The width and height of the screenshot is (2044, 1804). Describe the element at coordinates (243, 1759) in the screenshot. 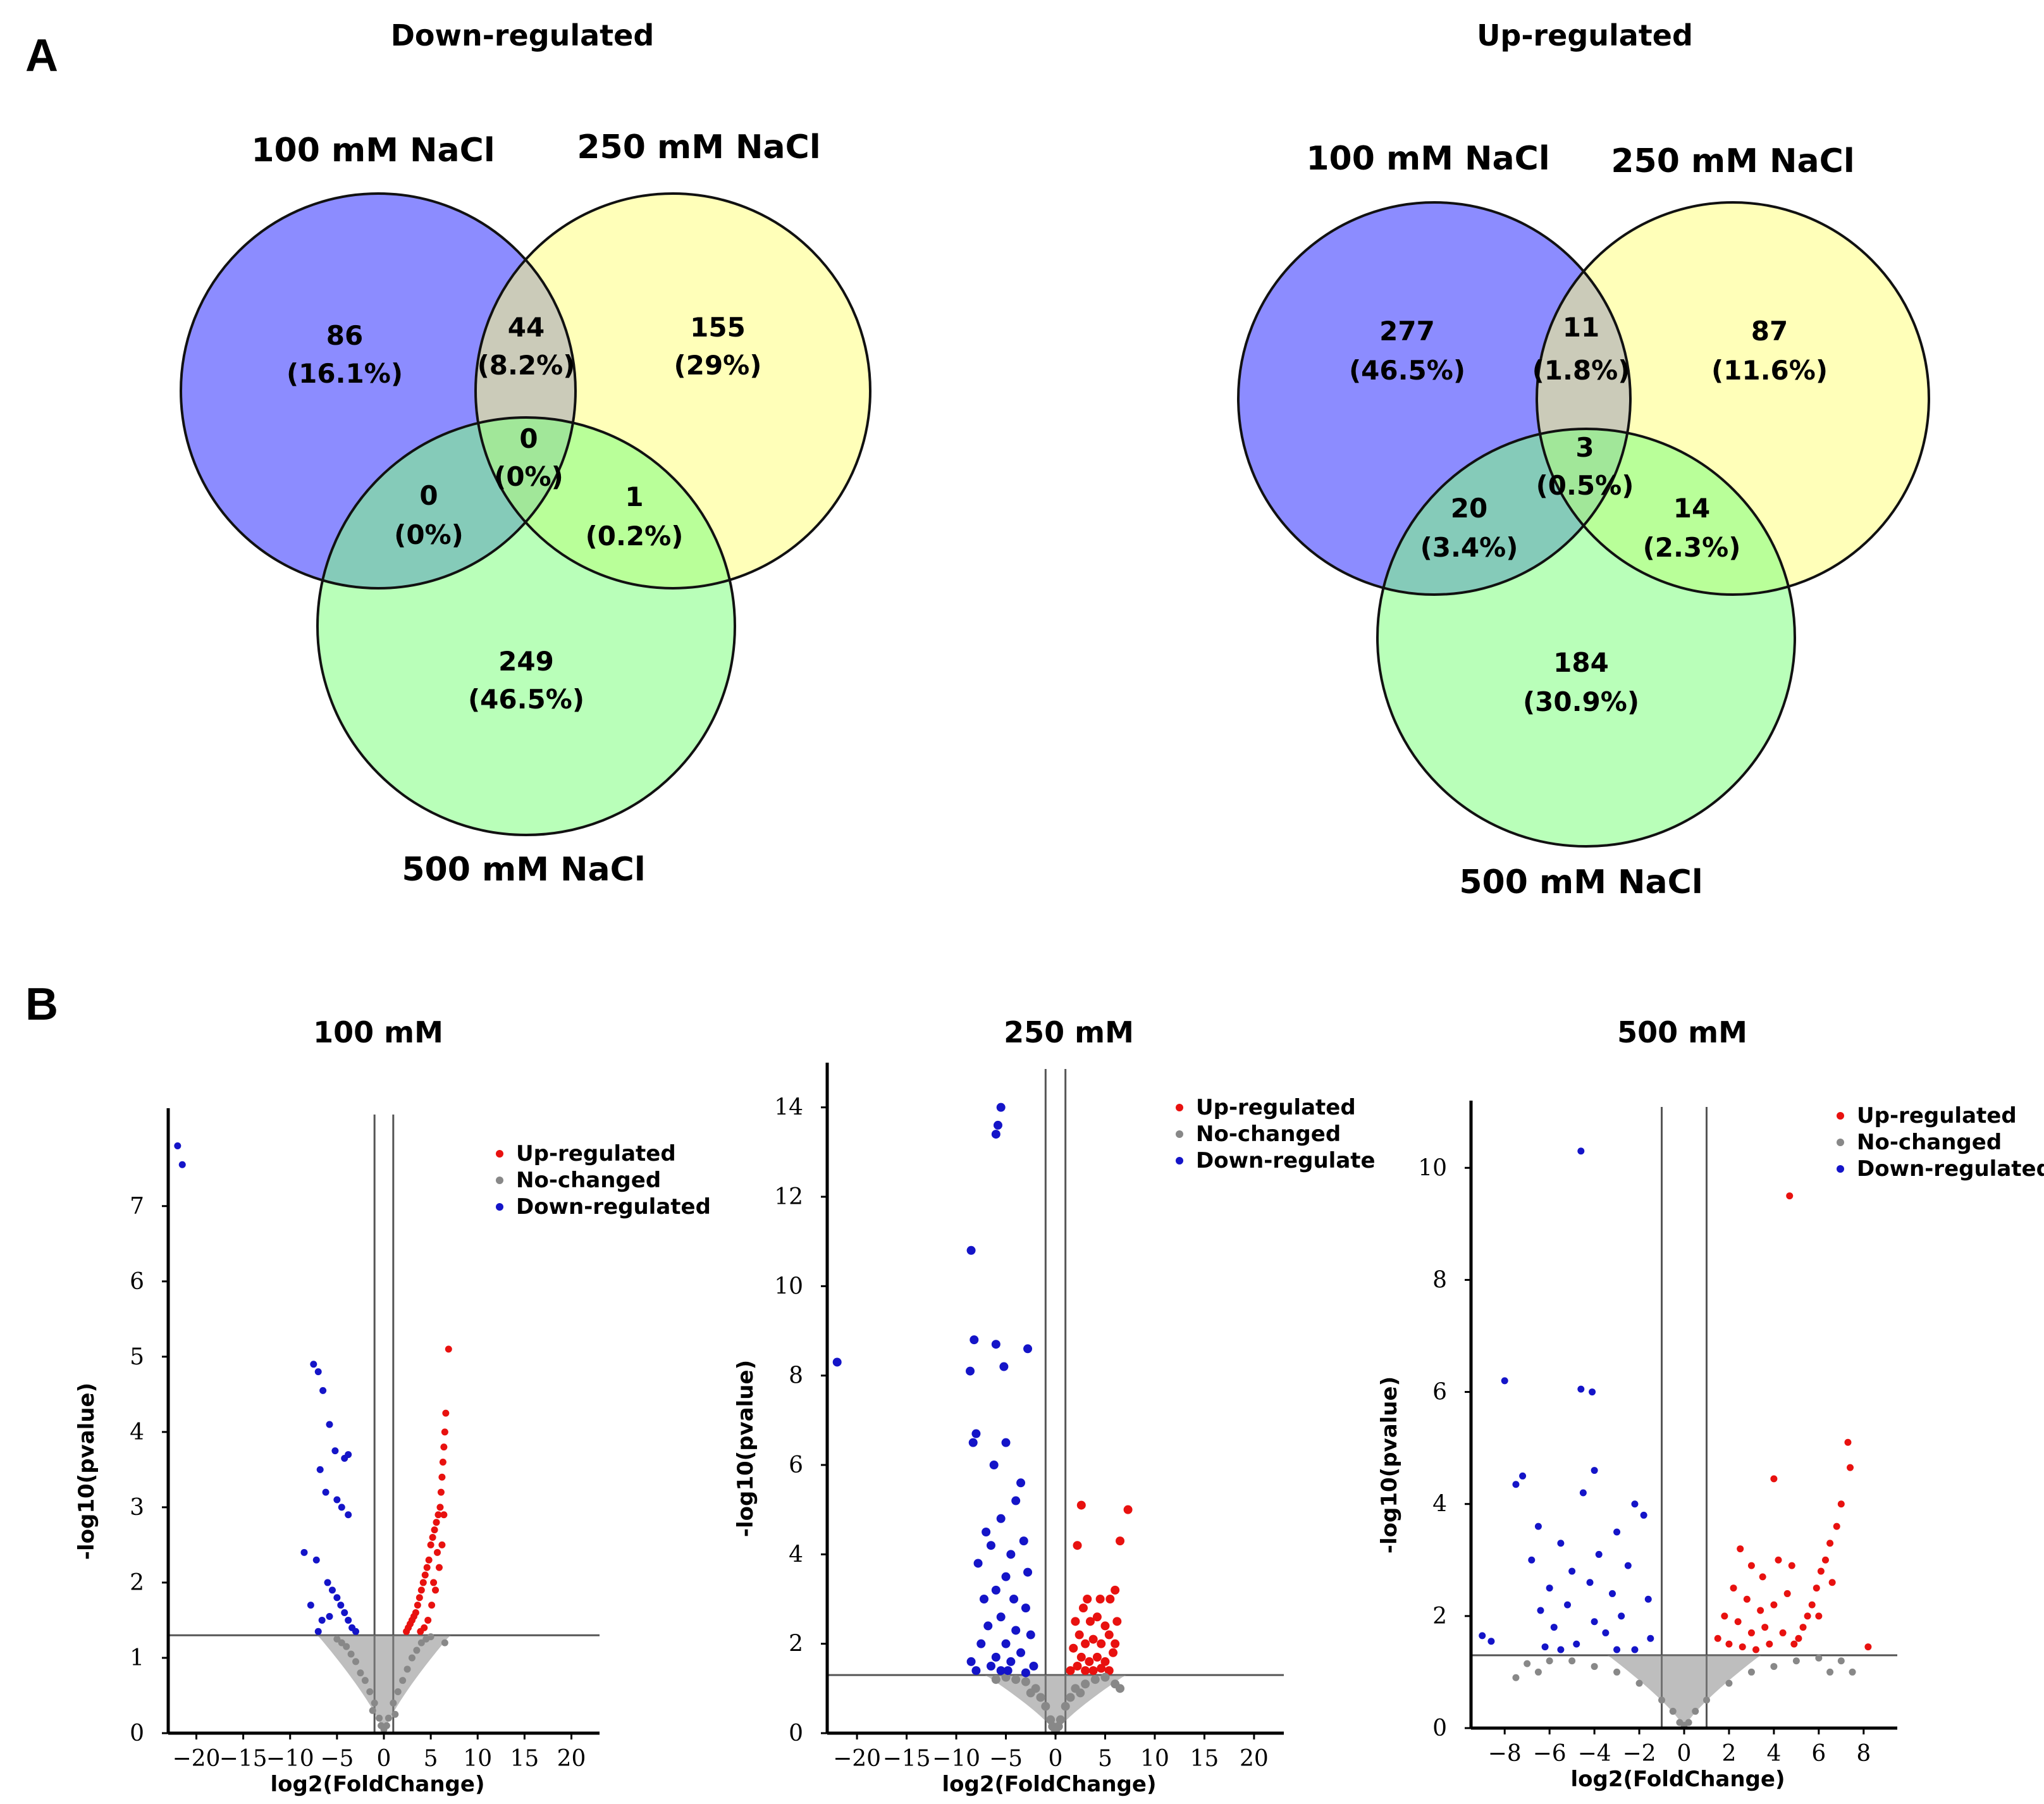

I see `x-tick-label: −15` at that location.